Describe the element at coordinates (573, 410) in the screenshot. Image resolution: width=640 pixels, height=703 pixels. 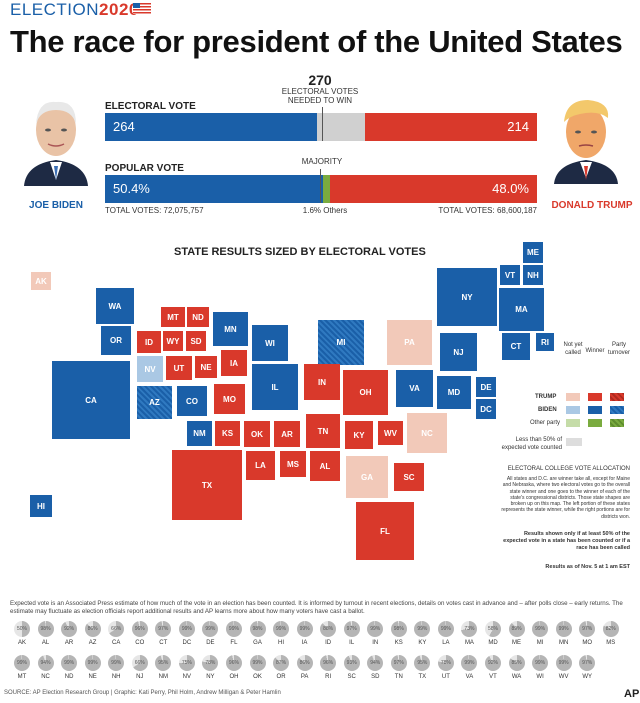
I see `legend-key-biden-notcalled` at that location.